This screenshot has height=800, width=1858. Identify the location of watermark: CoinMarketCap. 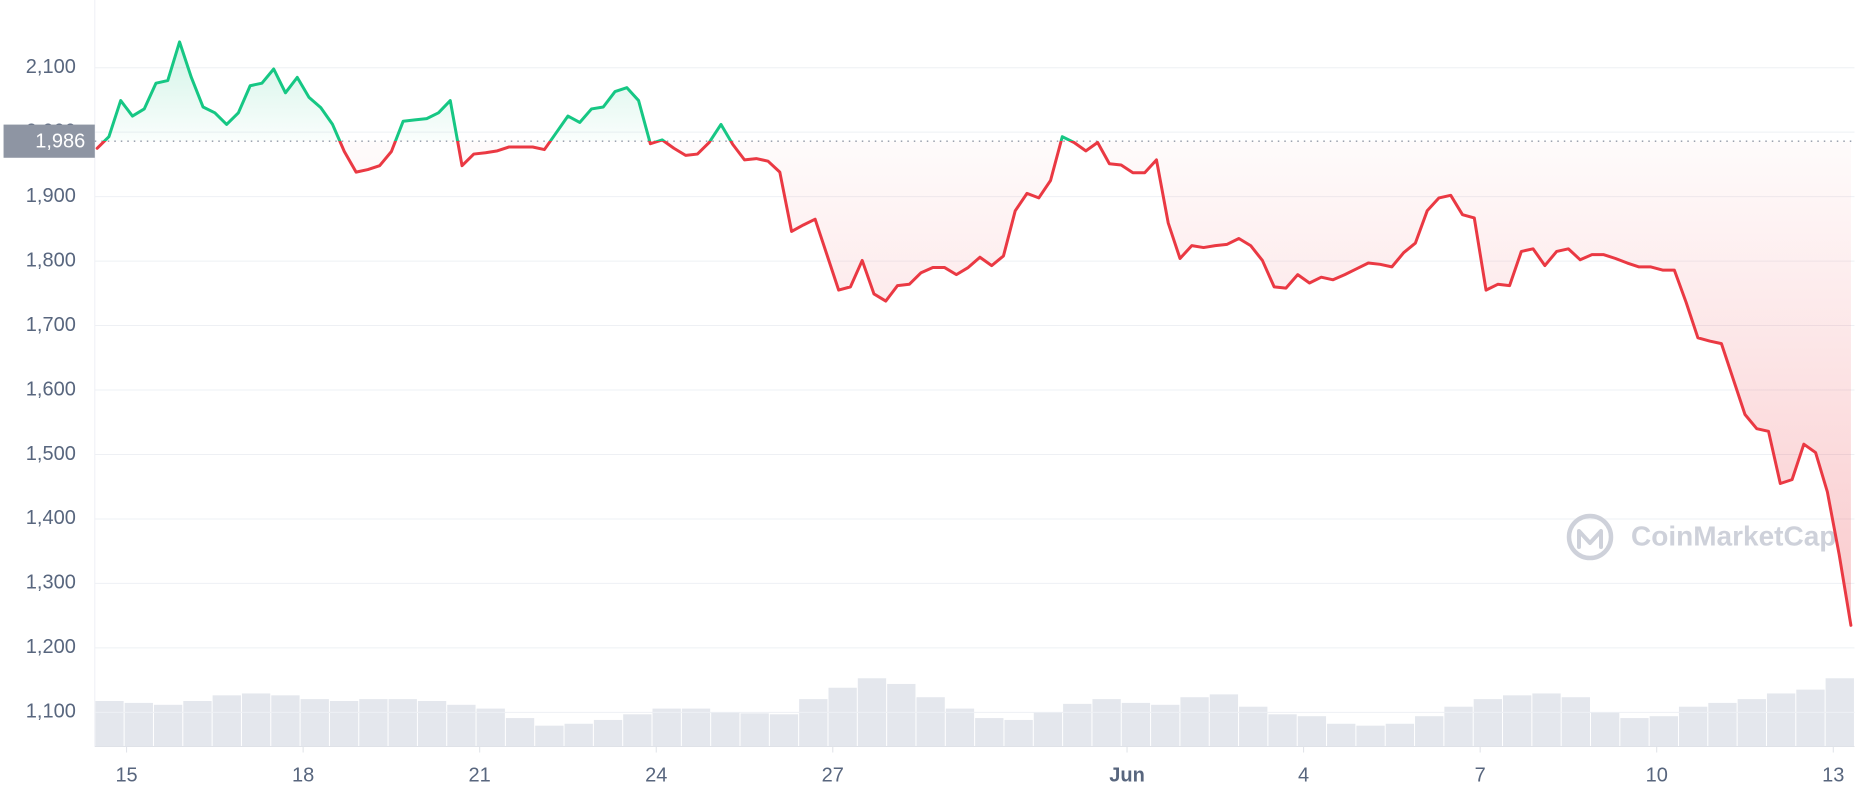
(1701, 537).